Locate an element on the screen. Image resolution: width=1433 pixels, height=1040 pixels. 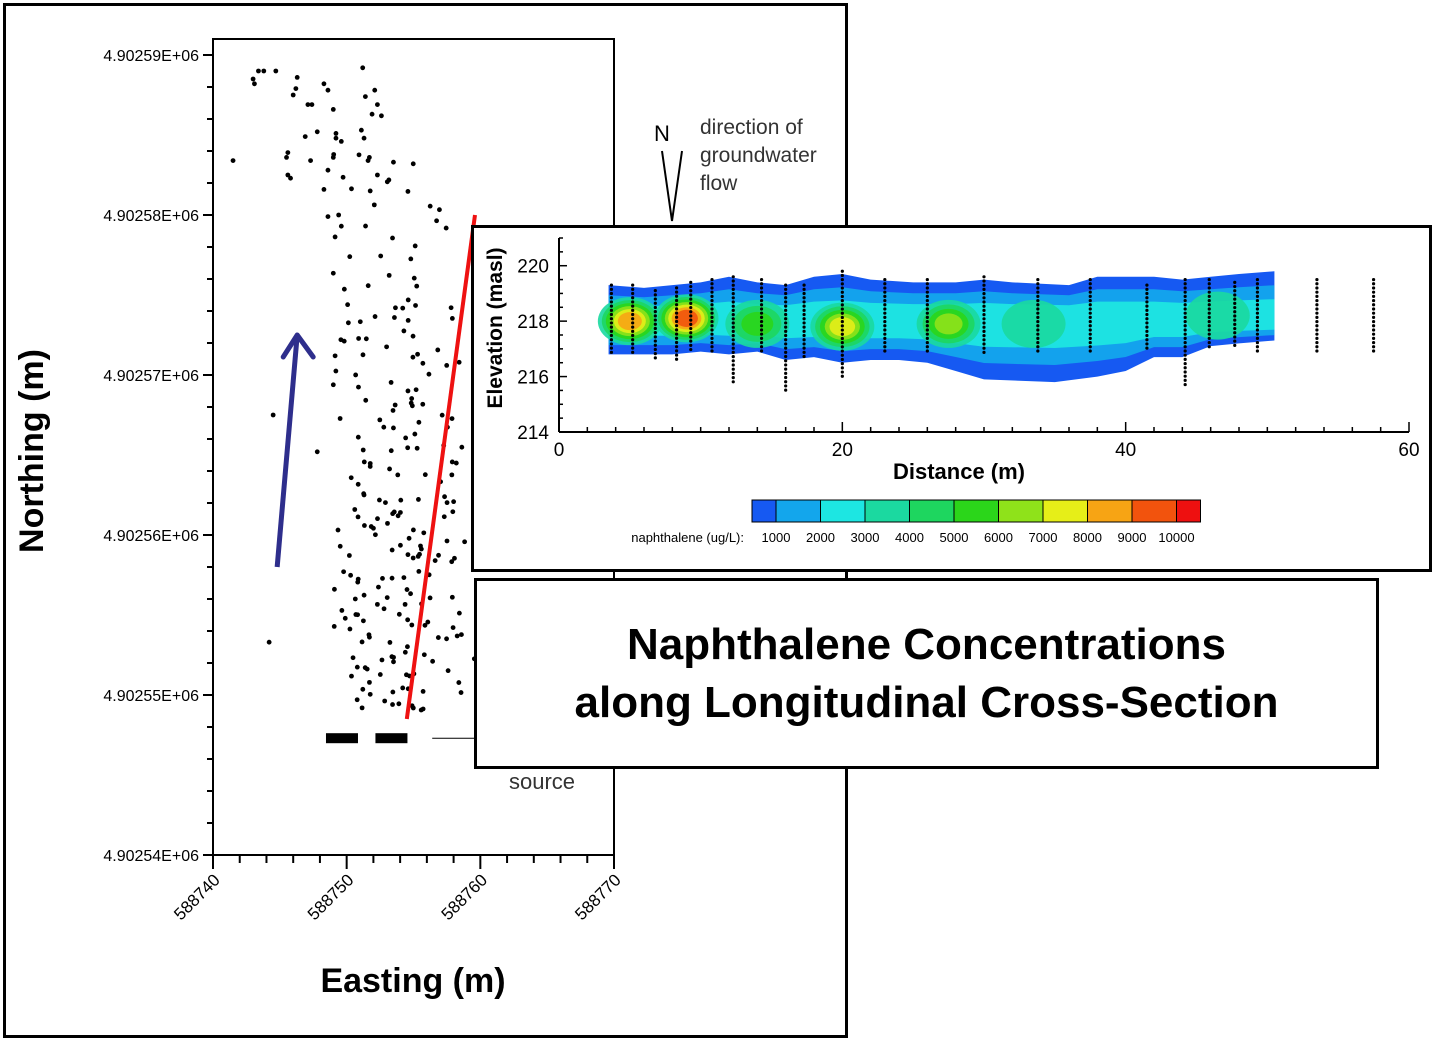
legend-swatch is located at coordinates (798, 511).